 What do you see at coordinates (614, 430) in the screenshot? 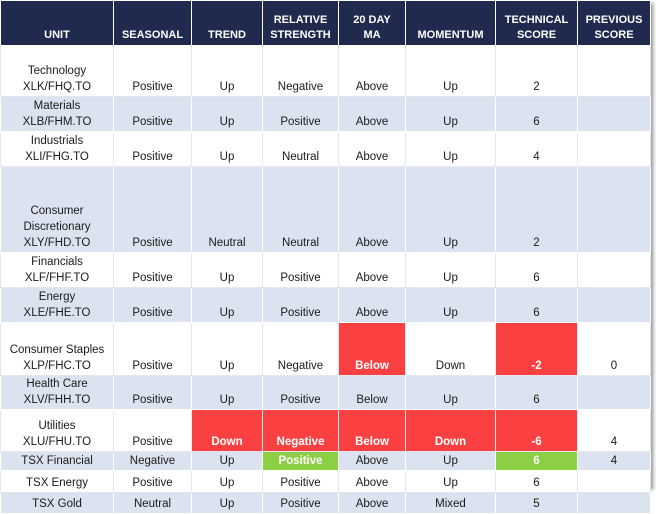
I see `previous-score-cell: 4` at bounding box center [614, 430].